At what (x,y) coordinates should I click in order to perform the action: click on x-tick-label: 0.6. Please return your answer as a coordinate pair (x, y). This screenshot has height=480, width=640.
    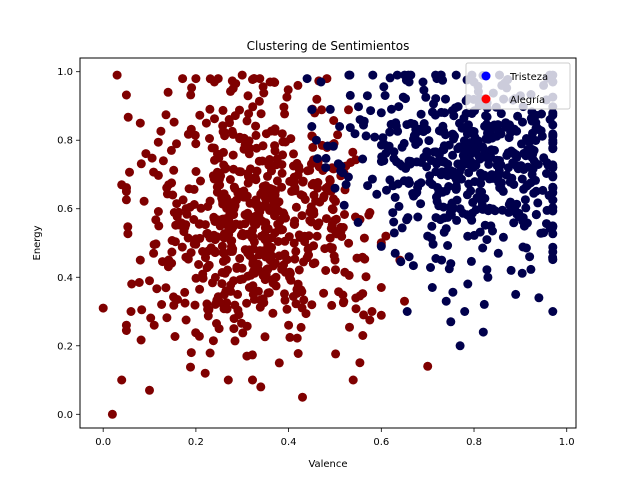
    Looking at the image, I should click on (381, 442).